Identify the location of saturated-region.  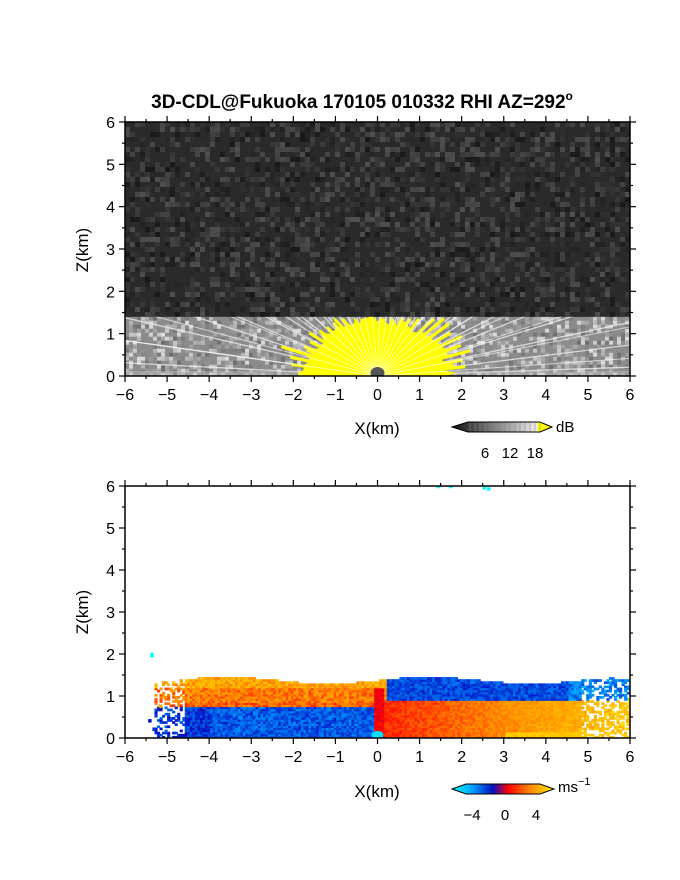
(377, 346).